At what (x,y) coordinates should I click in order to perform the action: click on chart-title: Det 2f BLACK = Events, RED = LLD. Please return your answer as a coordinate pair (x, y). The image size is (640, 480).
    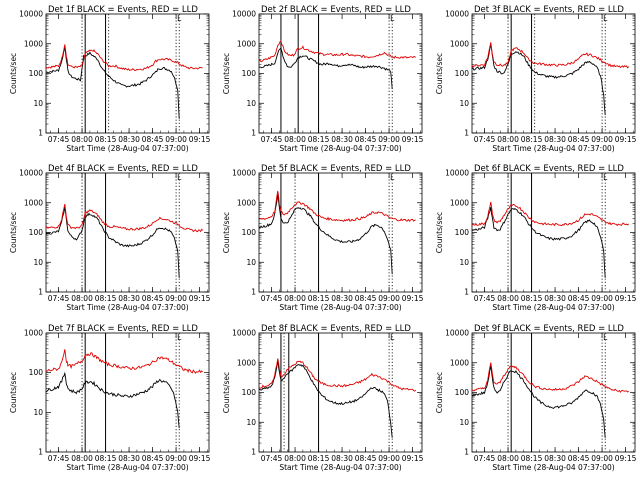
    Looking at the image, I should click on (336, 10).